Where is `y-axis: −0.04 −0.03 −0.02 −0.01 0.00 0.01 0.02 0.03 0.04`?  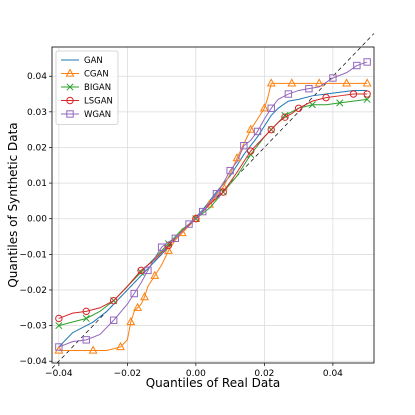 y-axis: −0.04 −0.03 −0.02 −0.01 0.00 0.01 0.02 0.03 0.04 is located at coordinates (35, 219).